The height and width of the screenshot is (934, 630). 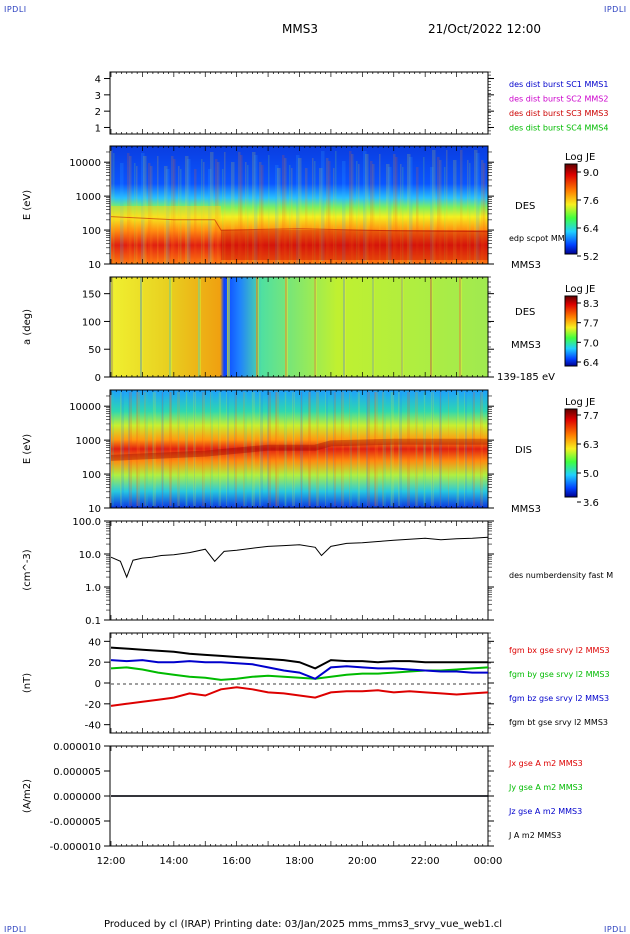 What do you see at coordinates (558, 113) in the screenshot?
I see `burst-legend-entry: des dist burst SC3 MMS3` at bounding box center [558, 113].